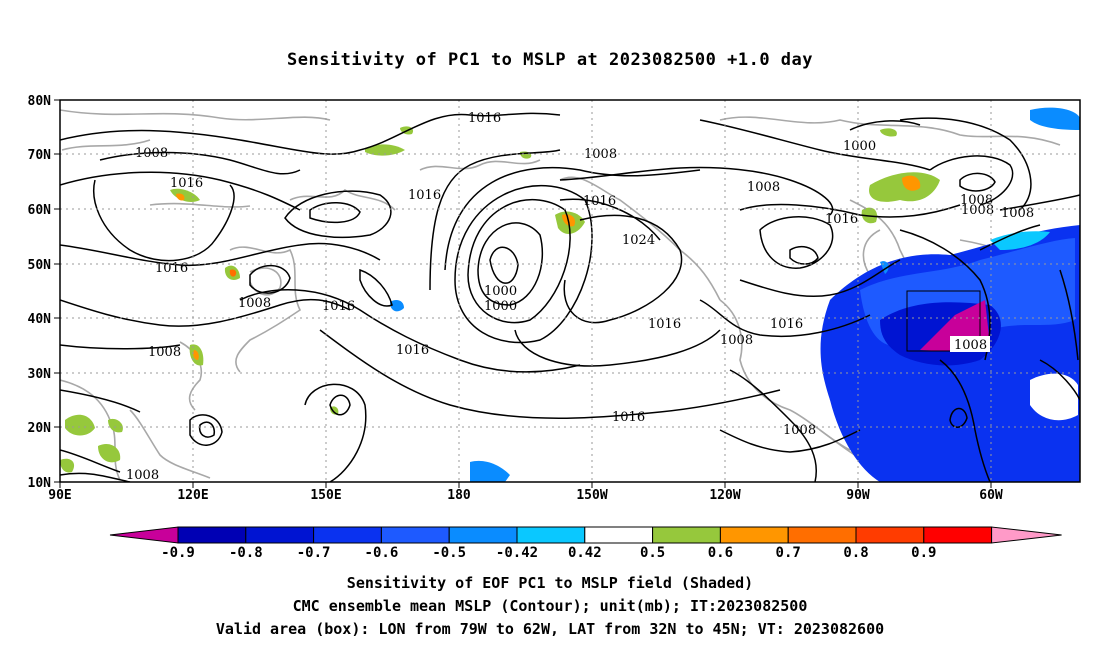 The image size is (1100, 650). What do you see at coordinates (638, 240) in the screenshot?
I see `contour-label: 1024` at bounding box center [638, 240].